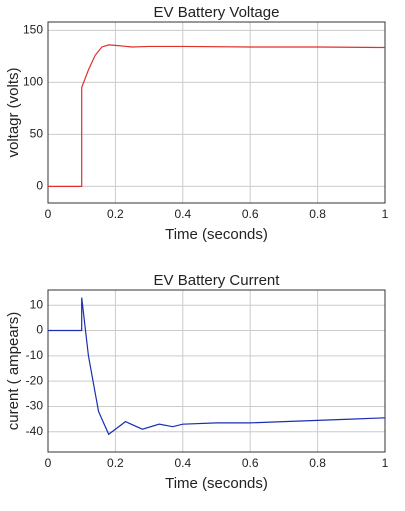  What do you see at coordinates (37, 304) in the screenshot?
I see `y-tick-label: 10` at bounding box center [37, 304].